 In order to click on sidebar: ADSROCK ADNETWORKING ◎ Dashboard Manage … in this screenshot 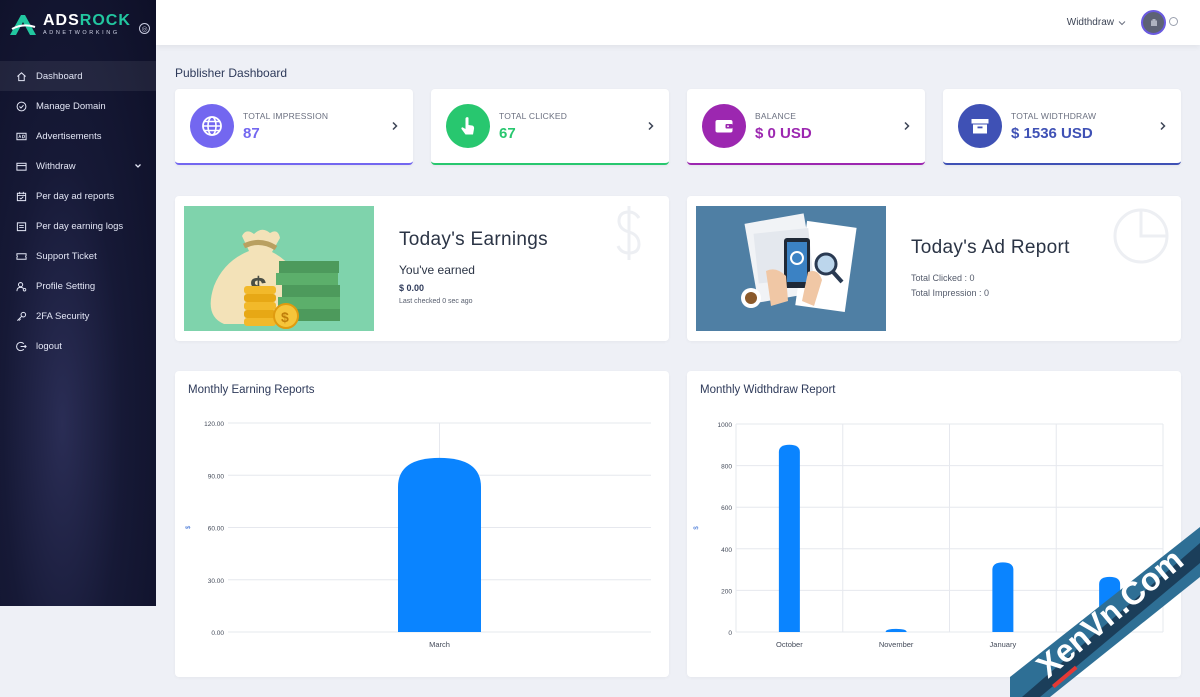, I will do `click(78, 303)`.